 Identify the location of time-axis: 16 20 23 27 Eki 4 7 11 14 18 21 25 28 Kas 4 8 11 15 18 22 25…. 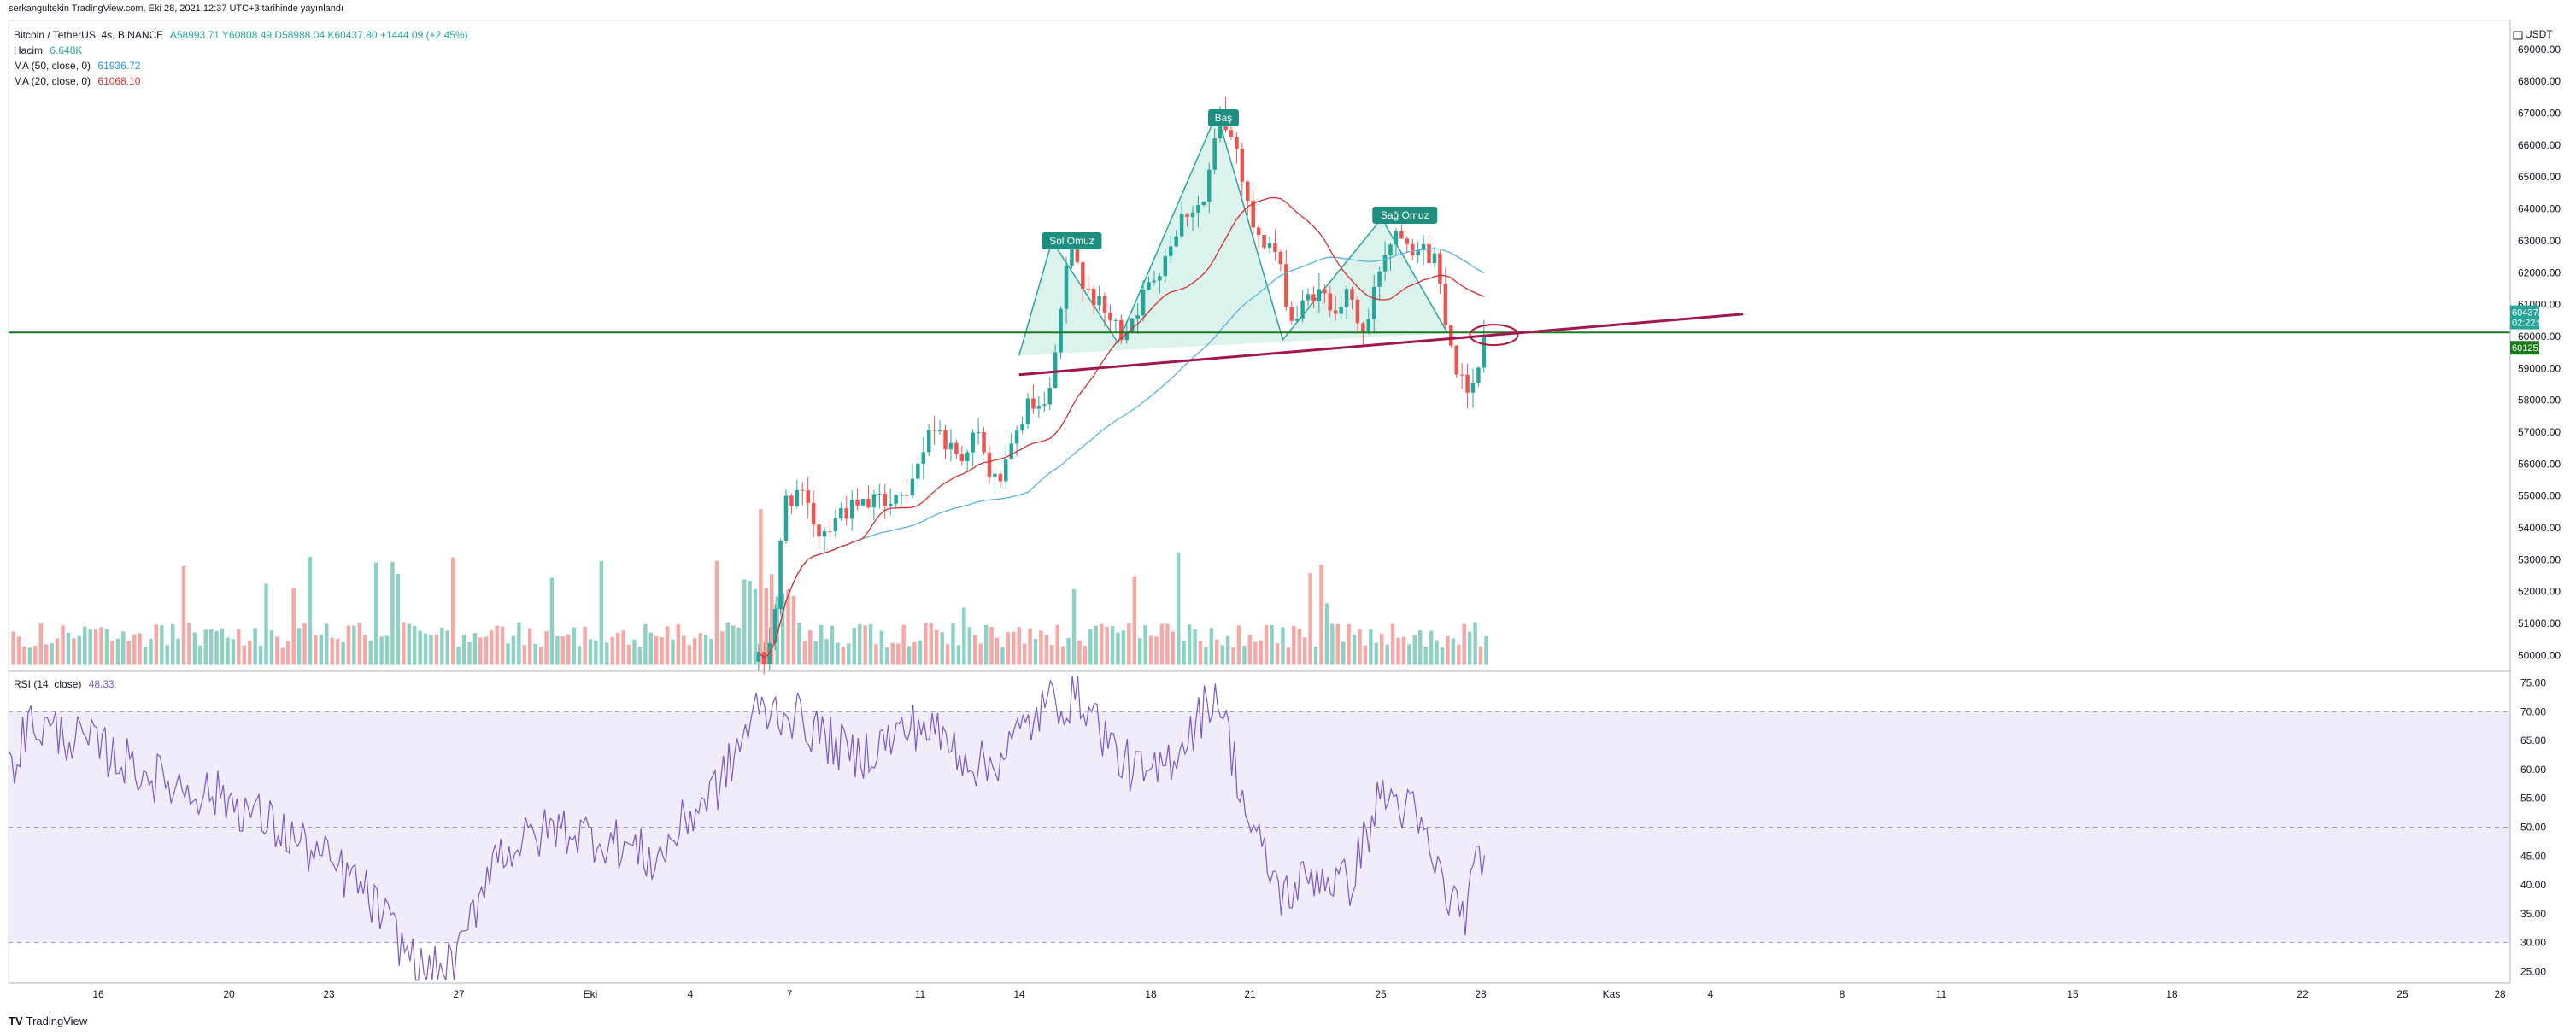
(1299, 994).